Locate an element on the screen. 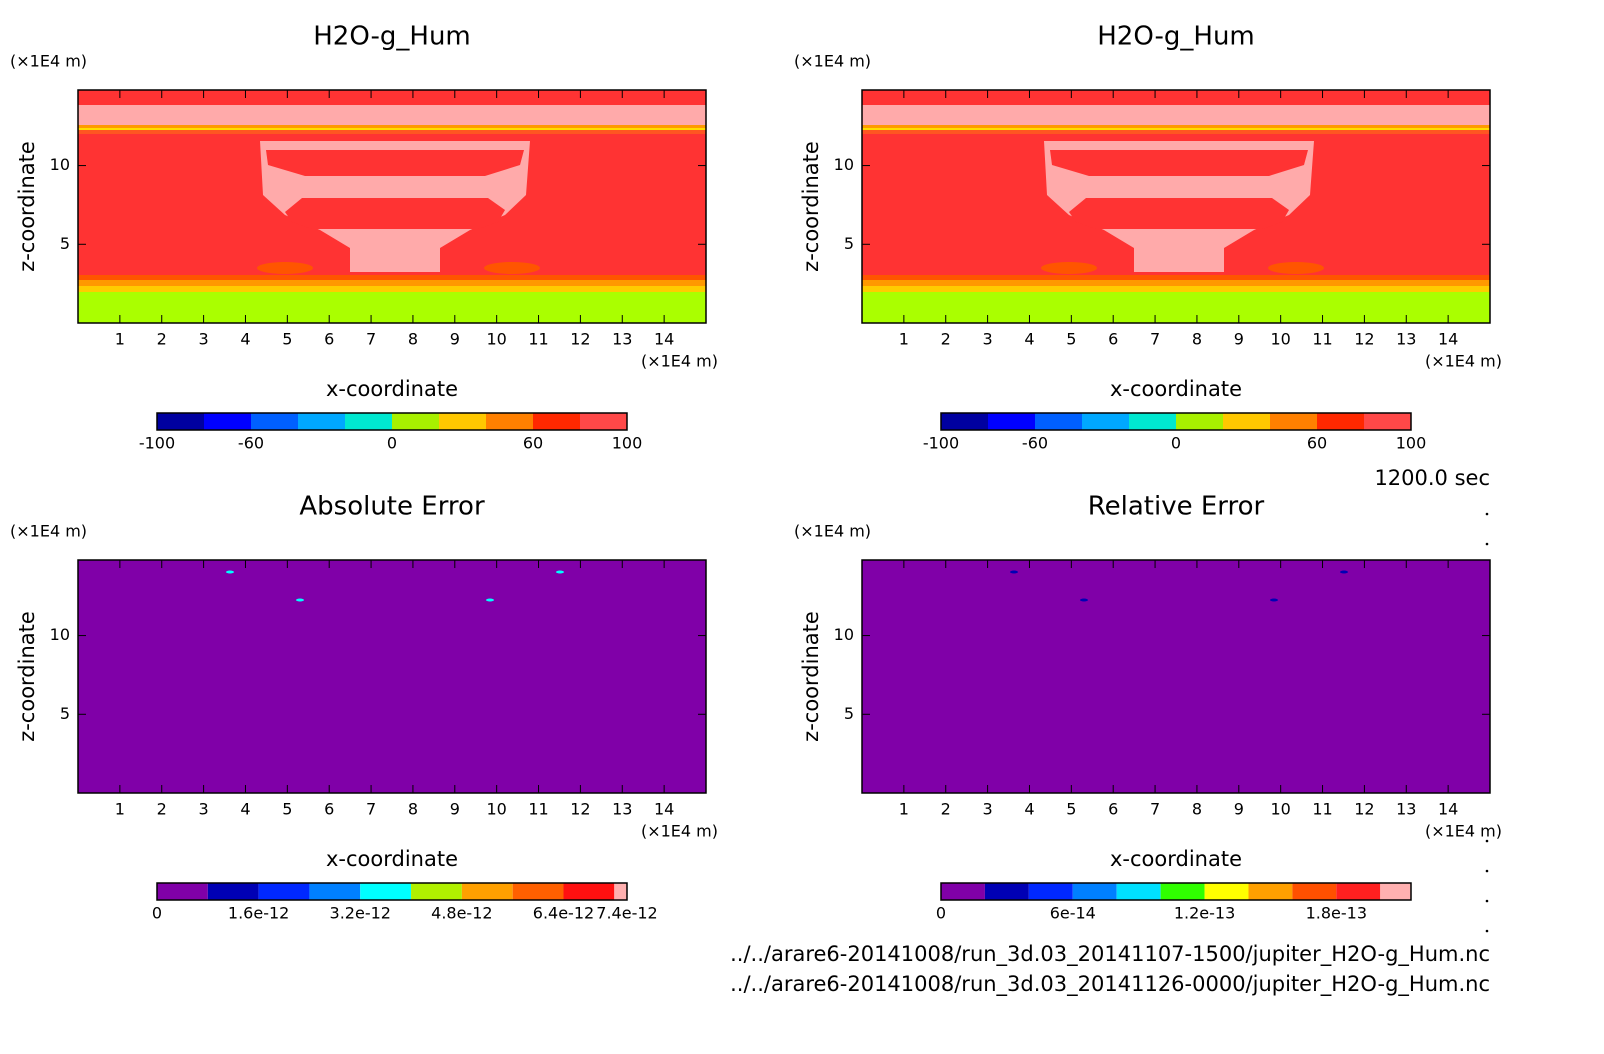 This screenshot has width=1604, height=1054. field is located at coordinates (392, 676).